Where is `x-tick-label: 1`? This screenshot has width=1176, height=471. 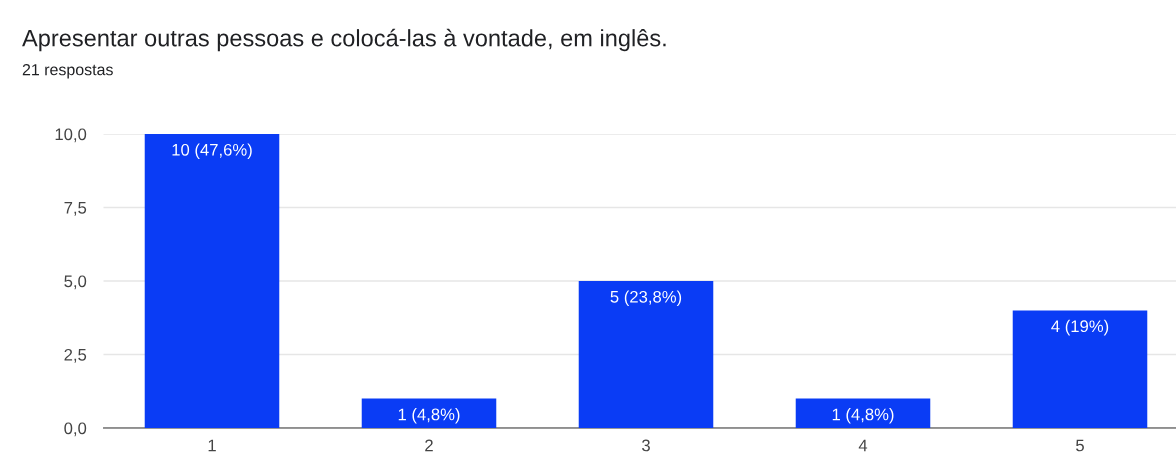 x-tick-label: 1 is located at coordinates (212, 445).